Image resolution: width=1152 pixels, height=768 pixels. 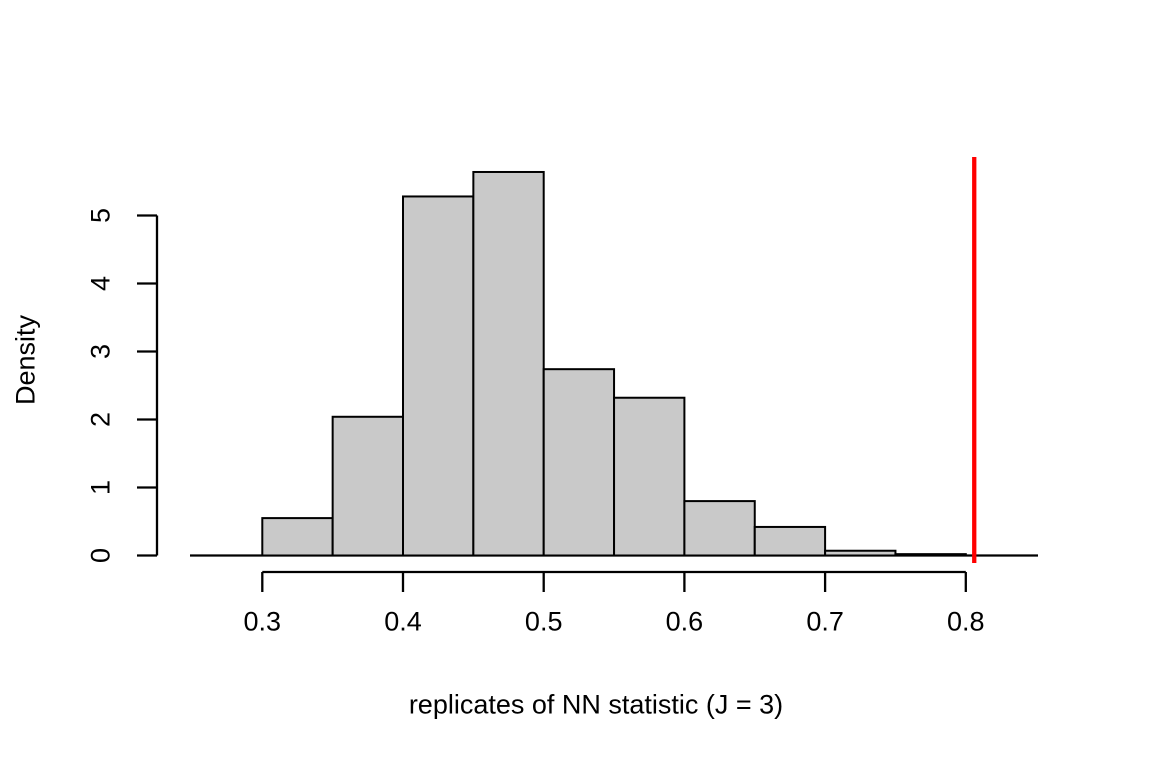 I want to click on x-tick-label: 0.7, so click(x=825, y=621).